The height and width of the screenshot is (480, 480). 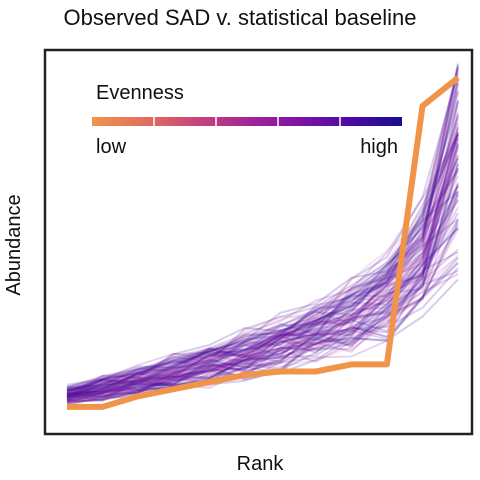 What do you see at coordinates (240, 17) in the screenshot?
I see `chart-title: Observed SAD v. statistical baseline` at bounding box center [240, 17].